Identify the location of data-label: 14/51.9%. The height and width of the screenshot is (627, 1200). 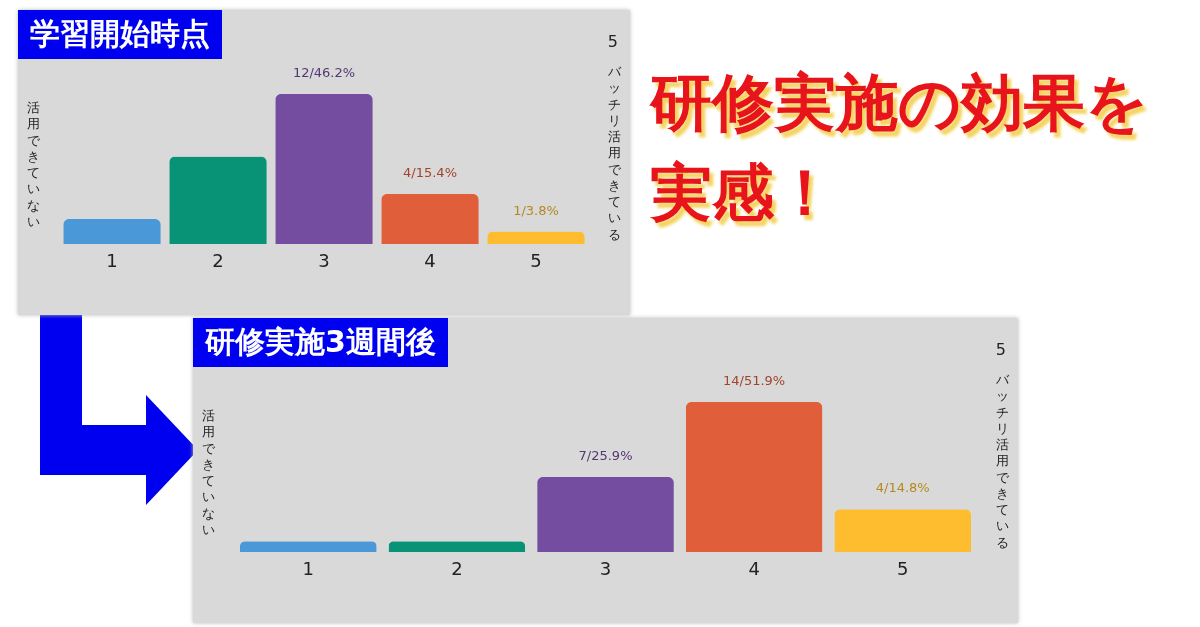
(754, 380).